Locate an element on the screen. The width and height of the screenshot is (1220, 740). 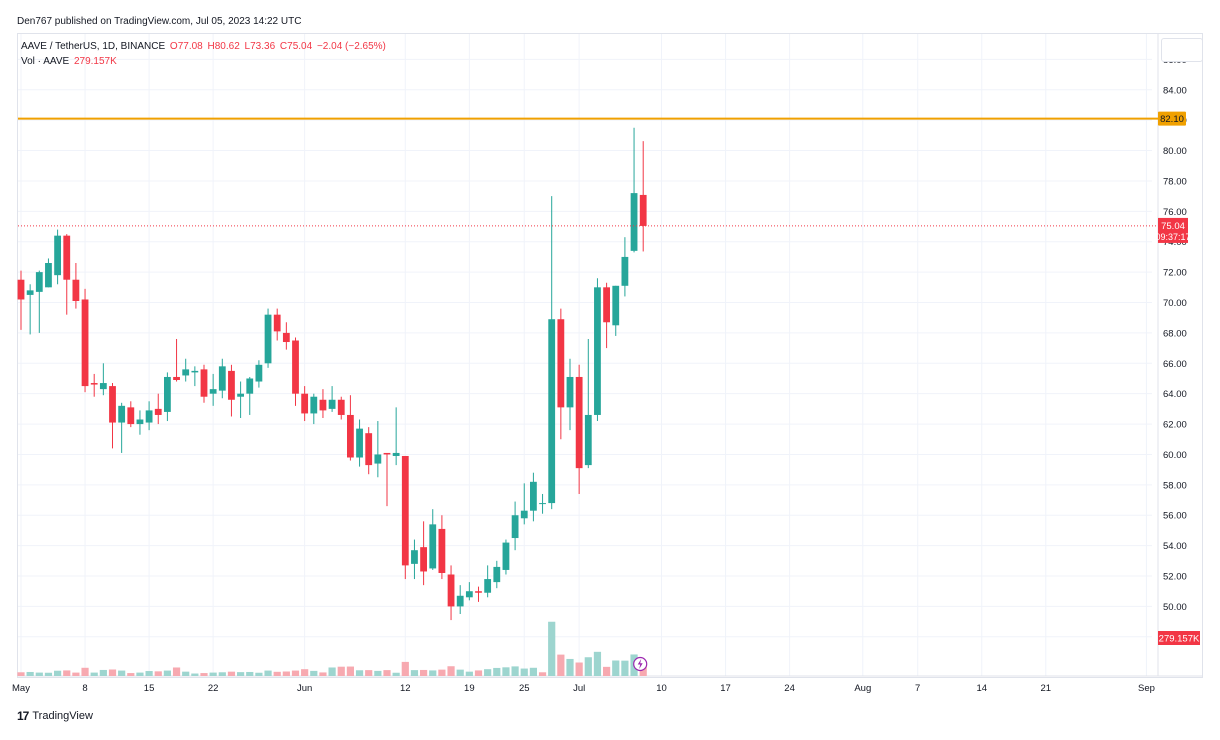
scale-settings-box is located at coordinates (1182, 50).